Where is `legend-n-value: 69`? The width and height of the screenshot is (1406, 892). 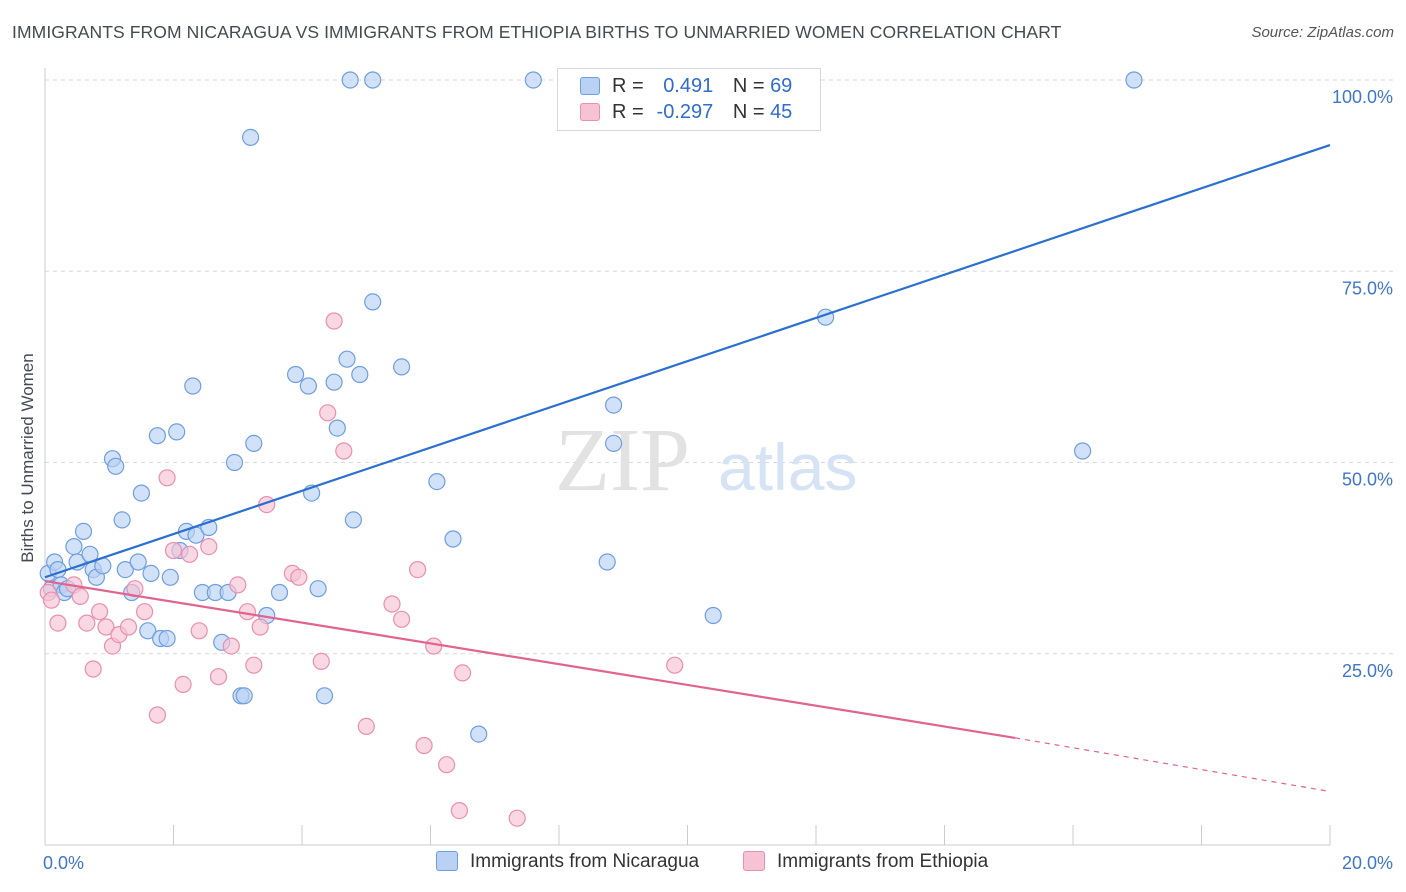
legend-n-value: 69 is located at coordinates (781, 86).